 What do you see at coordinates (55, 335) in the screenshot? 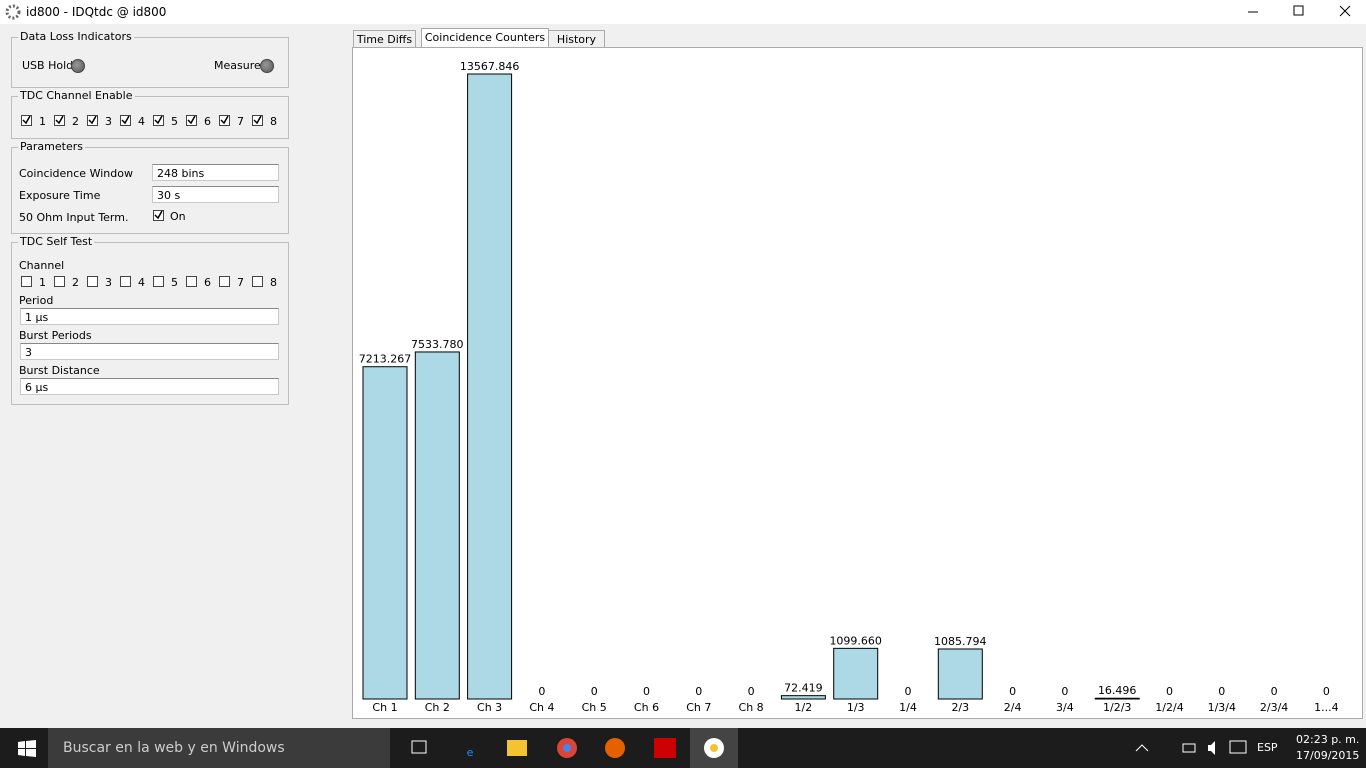
I see `field-label: Burst Periods` at bounding box center [55, 335].